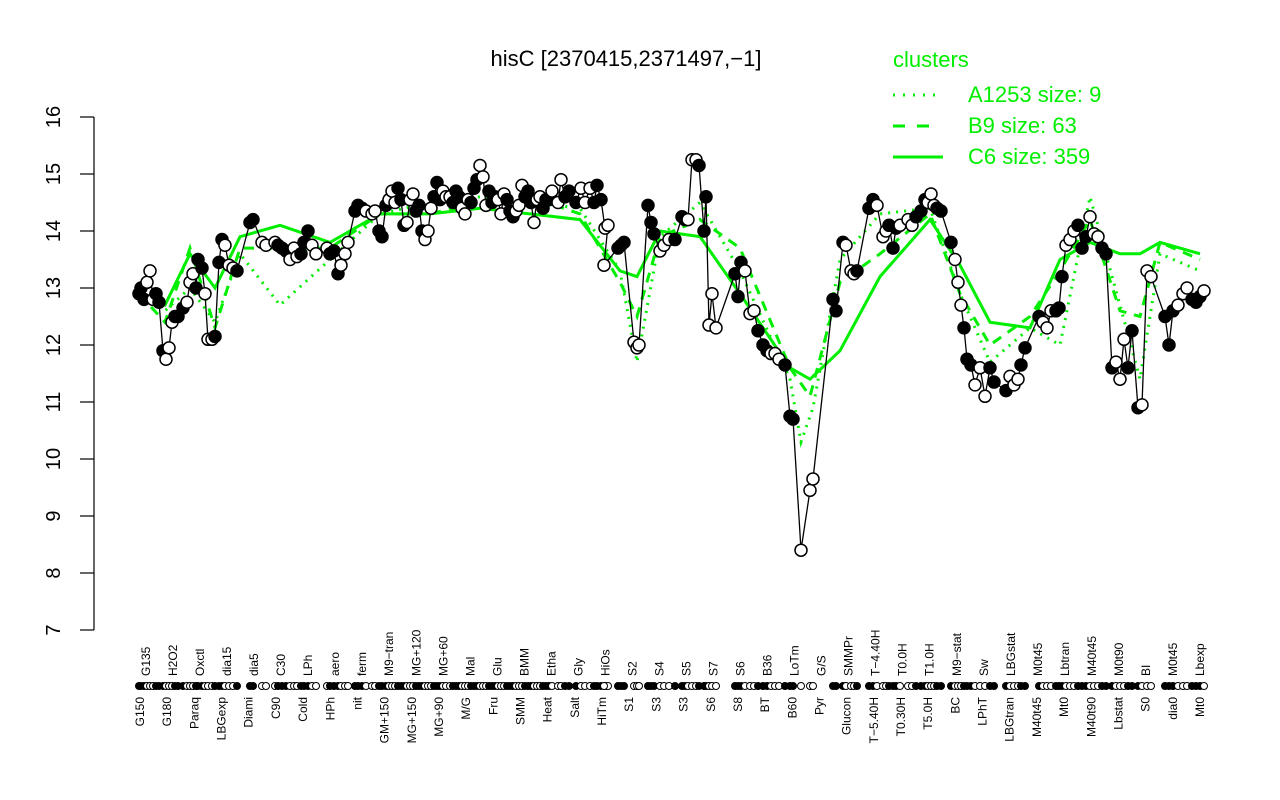  What do you see at coordinates (632, 668) in the screenshot?
I see `x-tick-label-top: S2` at bounding box center [632, 668].